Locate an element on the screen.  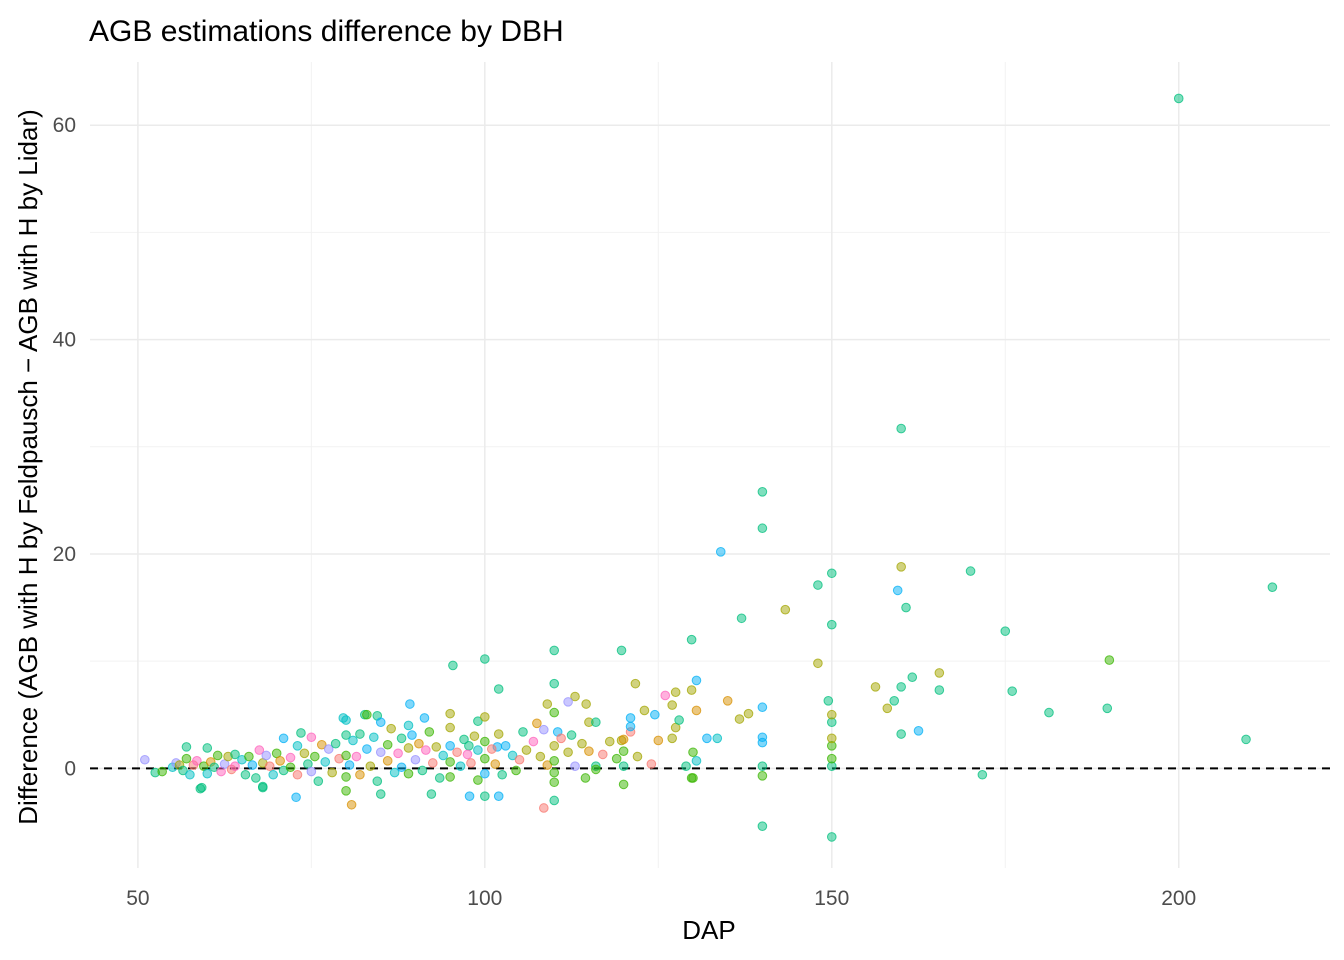
x-tick-label: 50 is located at coordinates (137, 898).